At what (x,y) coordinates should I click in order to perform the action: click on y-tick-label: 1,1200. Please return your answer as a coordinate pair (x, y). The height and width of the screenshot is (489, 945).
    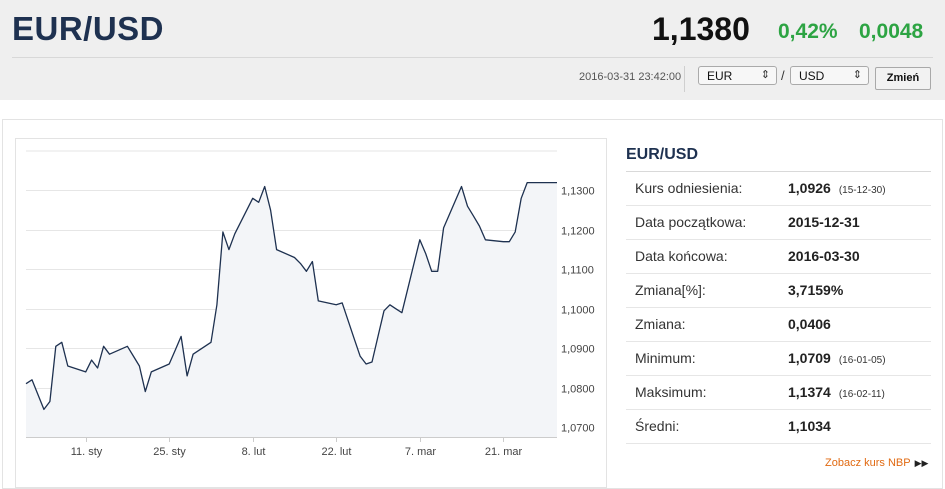
    Looking at the image, I should click on (578, 232).